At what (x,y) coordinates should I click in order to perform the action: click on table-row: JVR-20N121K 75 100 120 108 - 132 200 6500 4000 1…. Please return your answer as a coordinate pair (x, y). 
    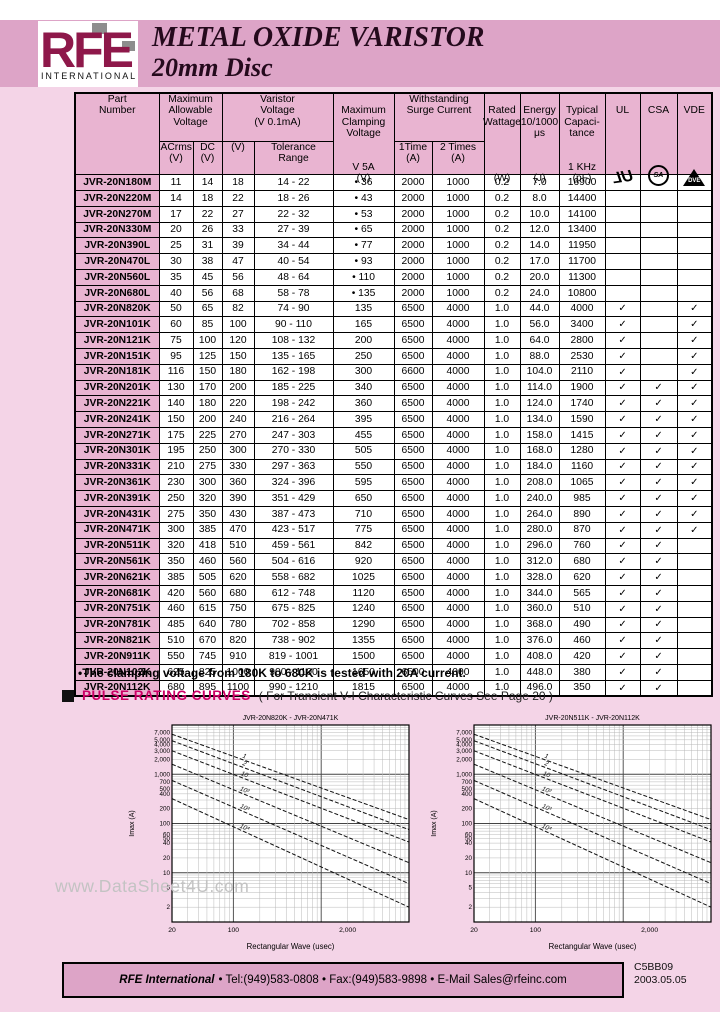
    Looking at the image, I should click on (393, 340).